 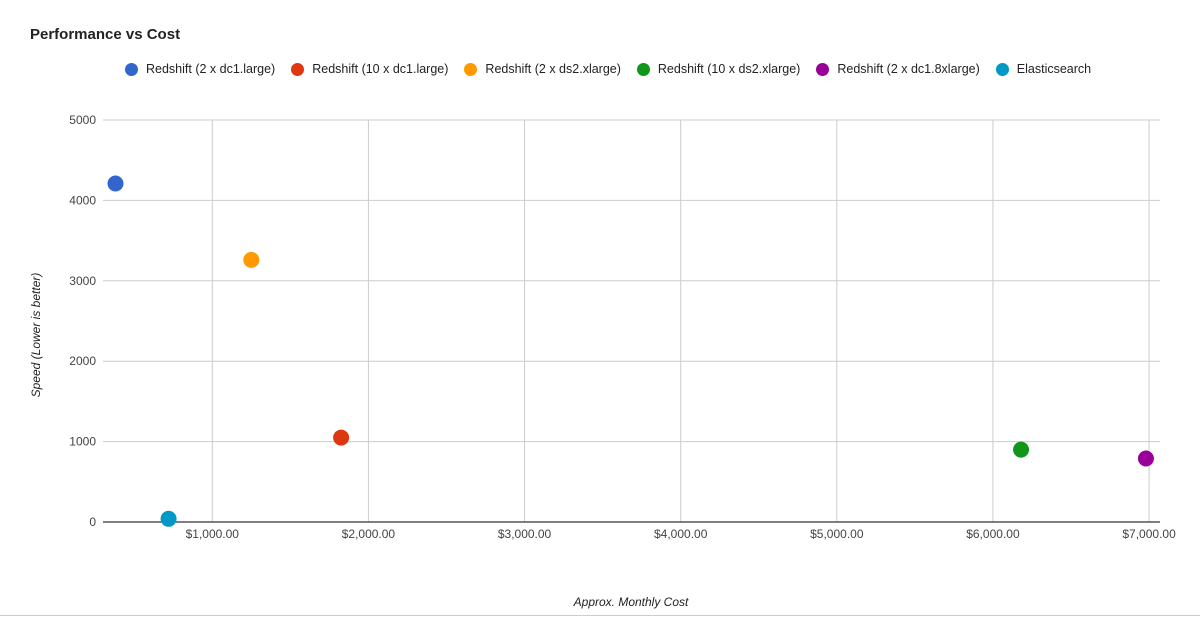 I want to click on legend-item-1: Redshift (2 x dc1.large), so click(x=200, y=69).